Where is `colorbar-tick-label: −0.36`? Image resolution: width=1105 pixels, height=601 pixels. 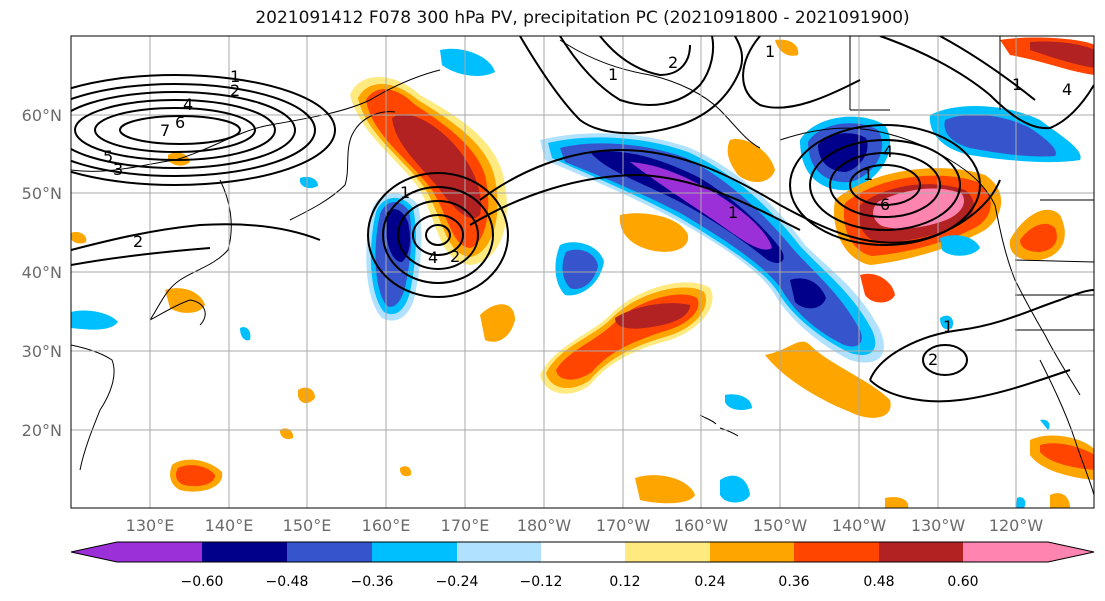 colorbar-tick-label: −0.36 is located at coordinates (372, 582).